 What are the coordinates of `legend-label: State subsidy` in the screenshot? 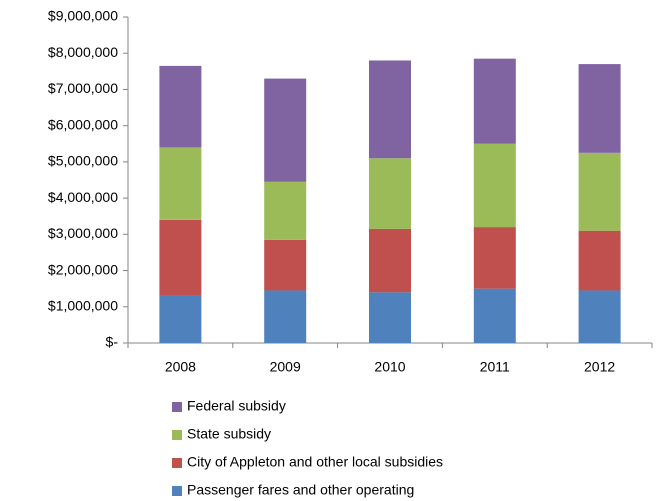 It's located at (229, 434).